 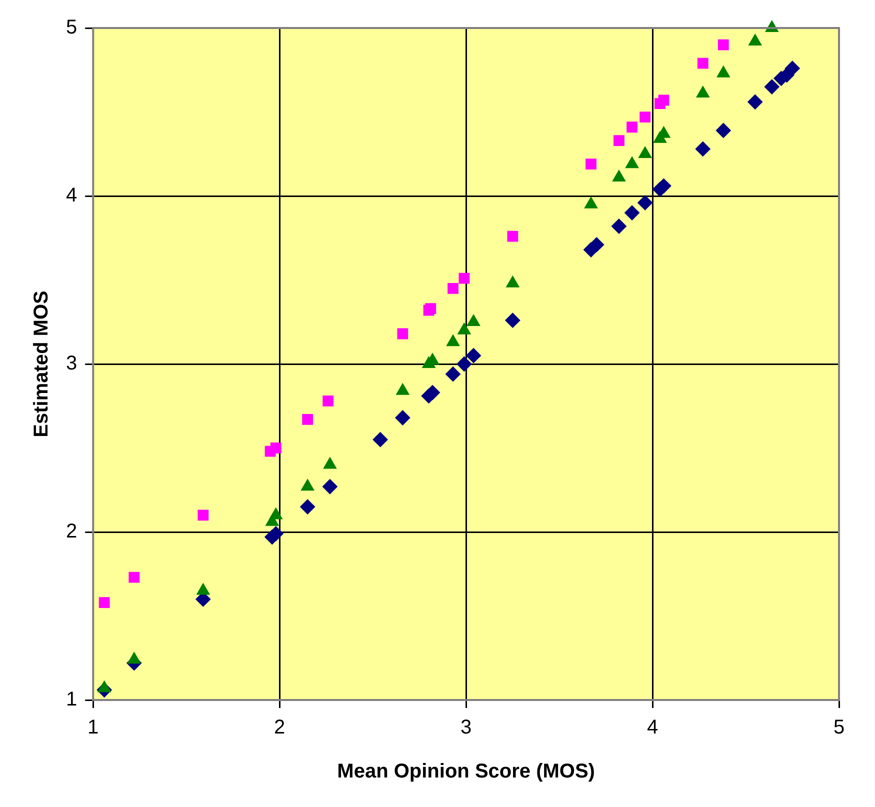 I want to click on y-tick-label: 3, so click(x=72, y=363).